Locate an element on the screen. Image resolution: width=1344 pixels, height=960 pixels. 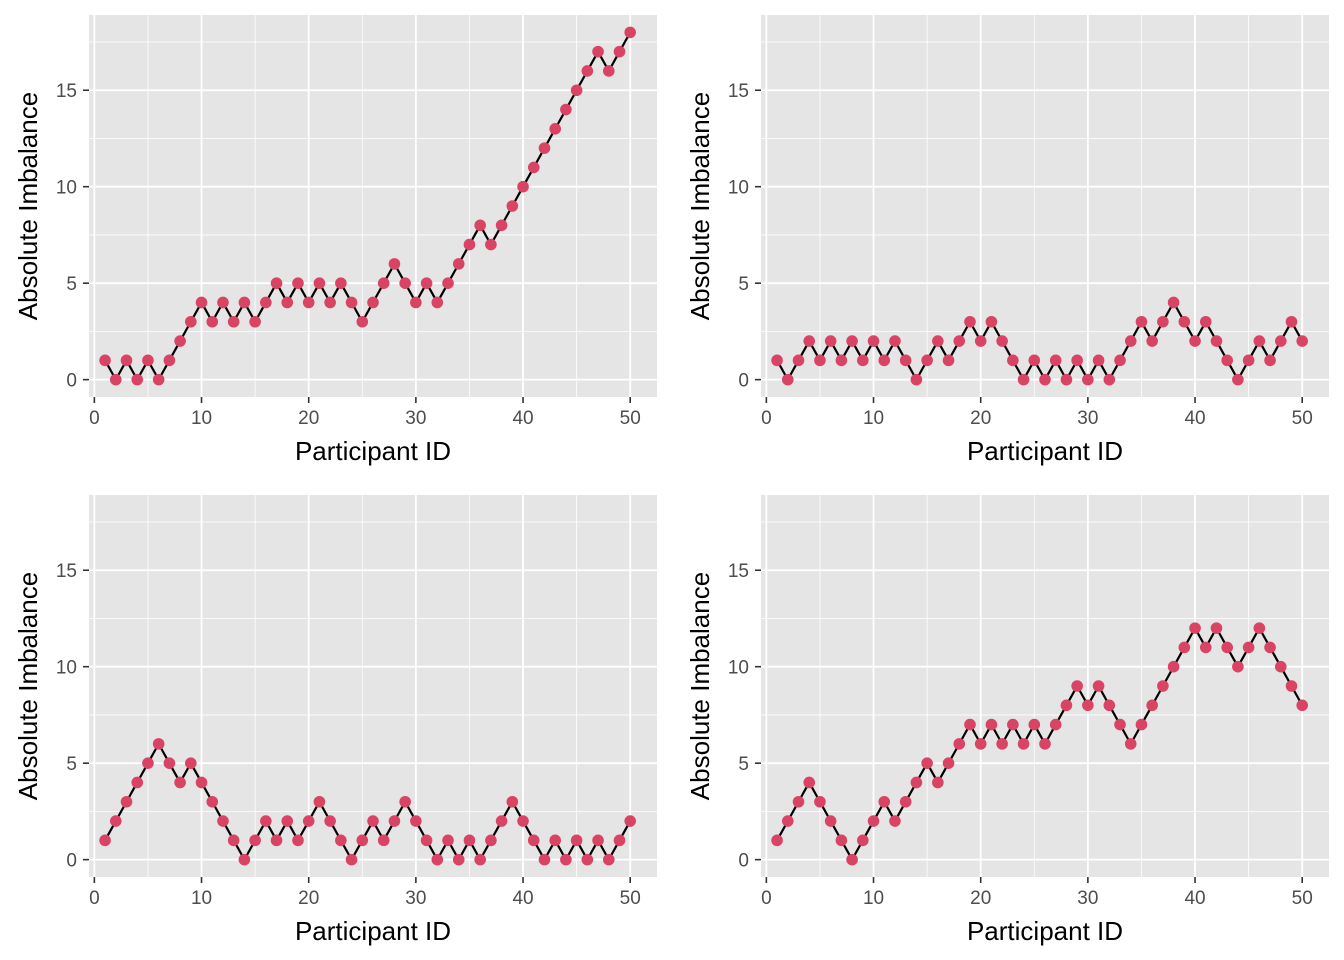
y-tick-label: 0 is located at coordinates (71, 381).